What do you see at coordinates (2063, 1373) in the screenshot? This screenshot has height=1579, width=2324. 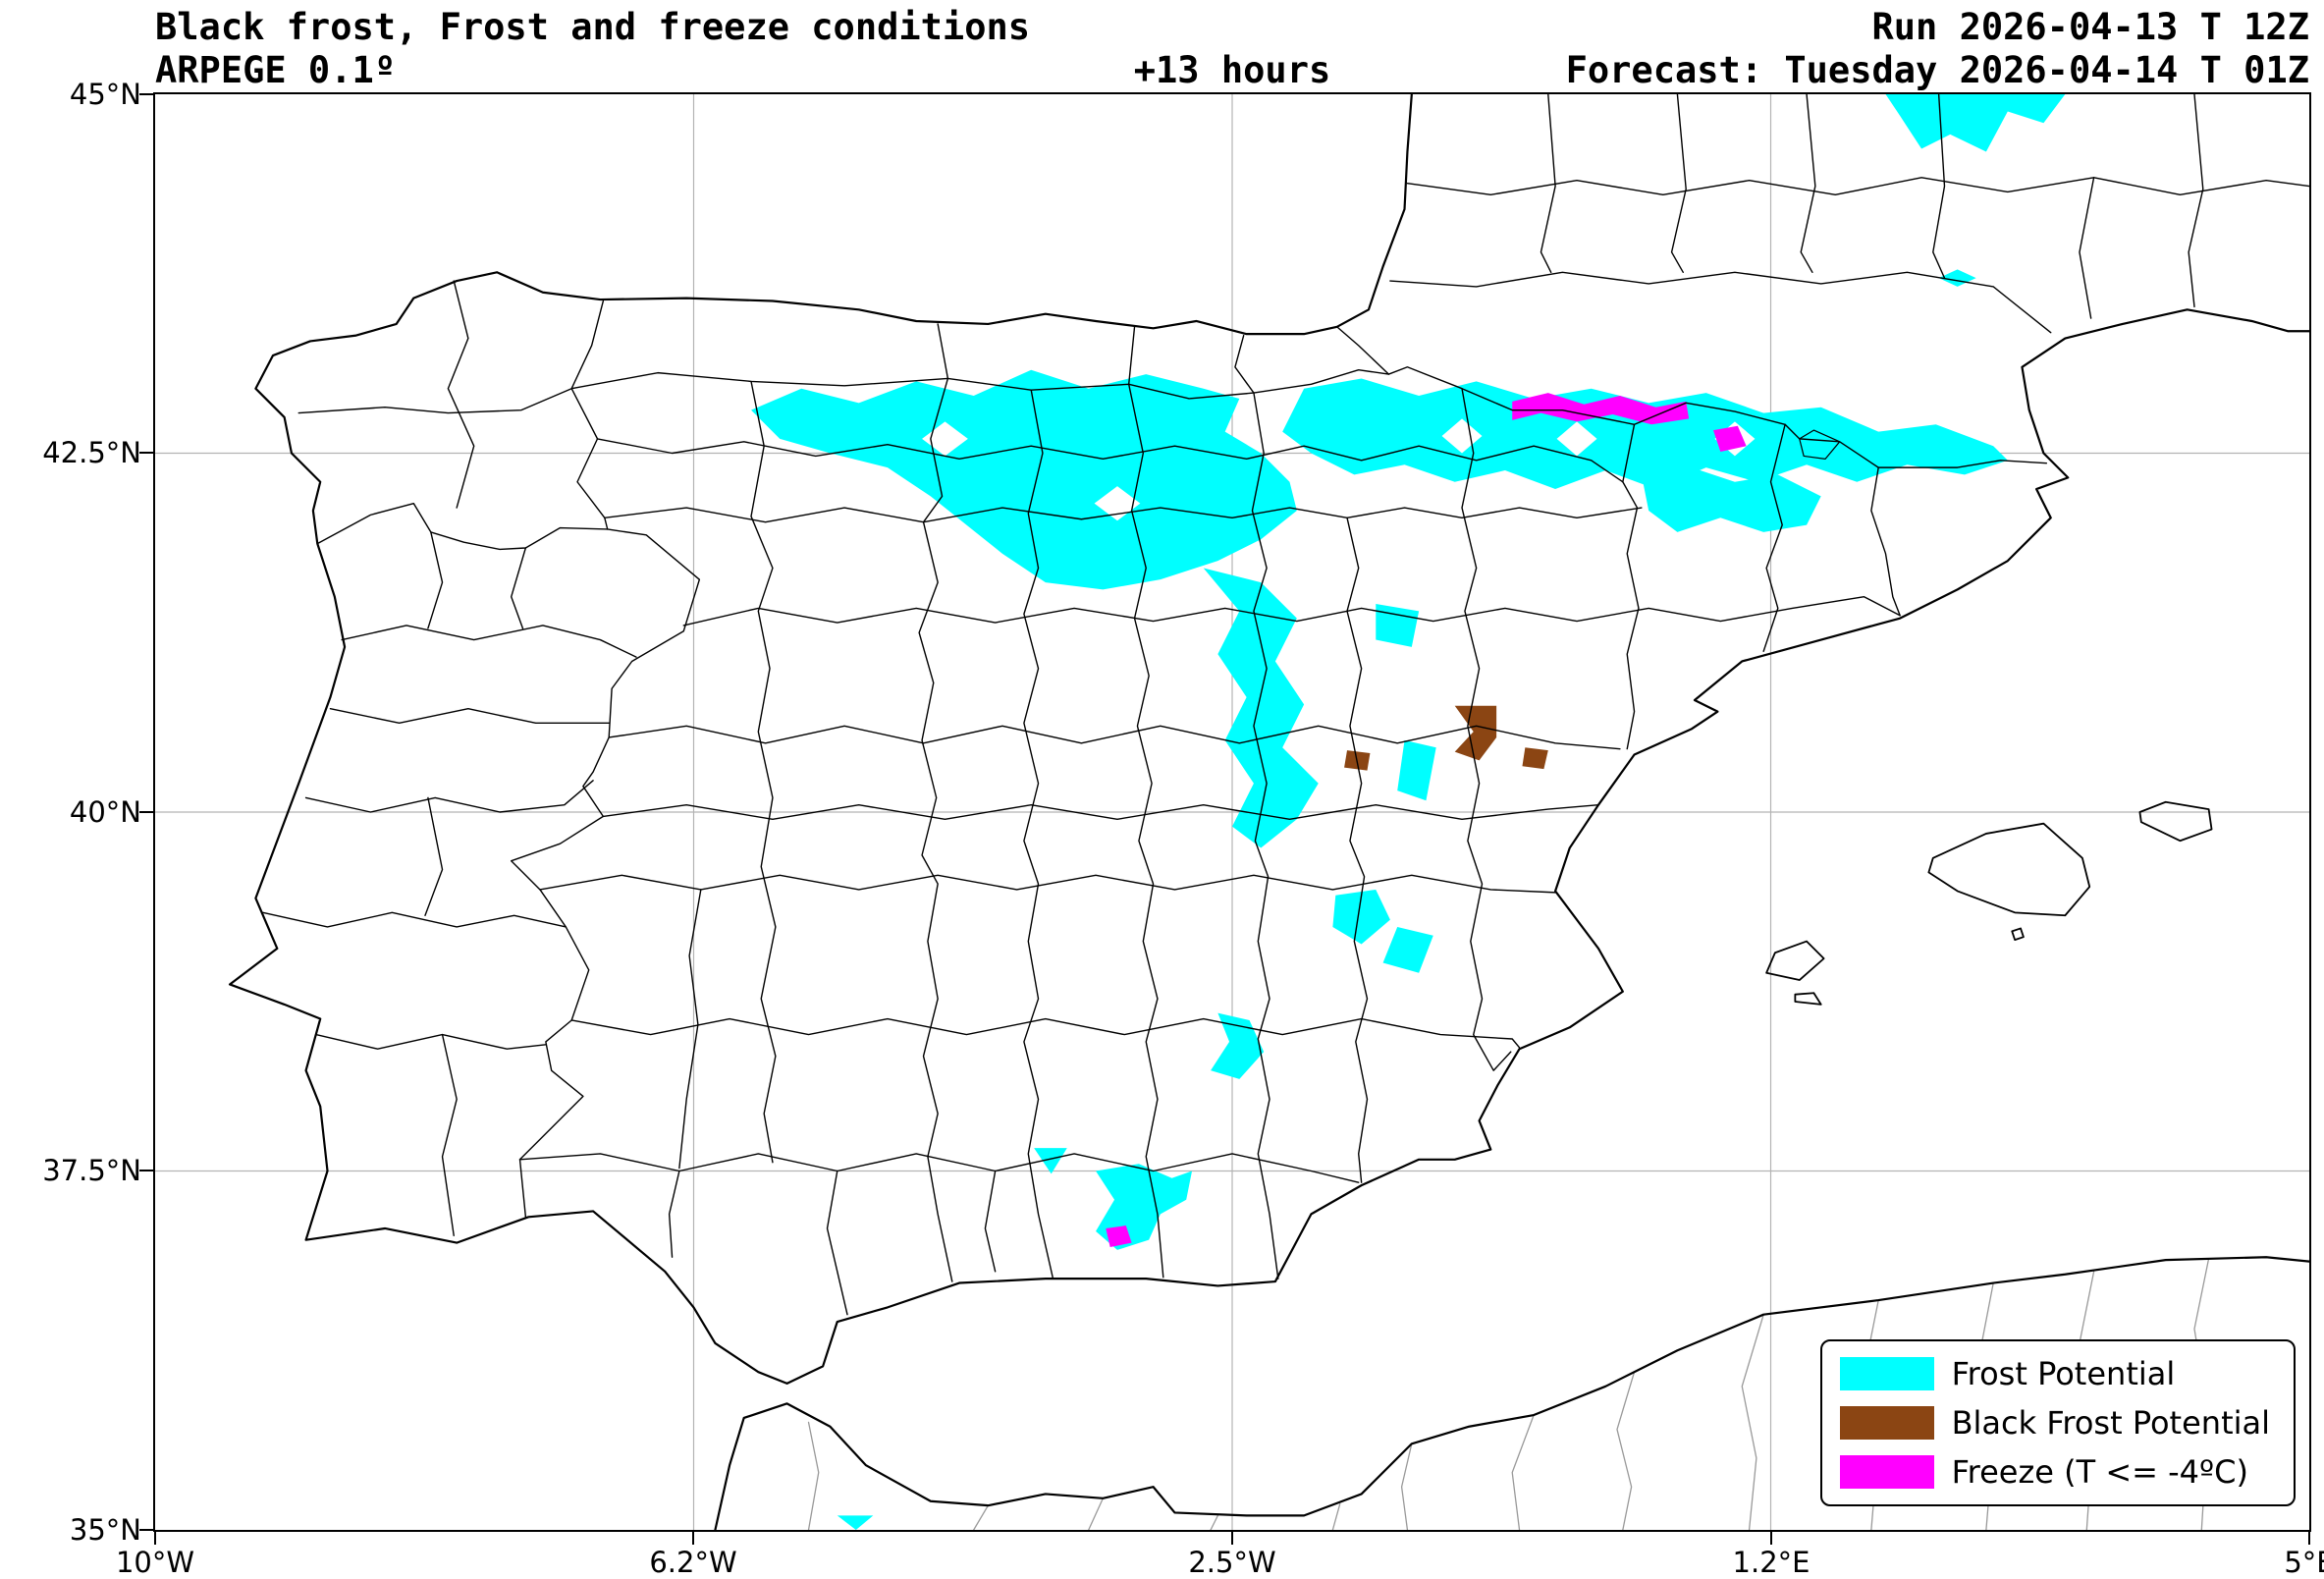 I see `frost-label: Frost Potential` at bounding box center [2063, 1373].